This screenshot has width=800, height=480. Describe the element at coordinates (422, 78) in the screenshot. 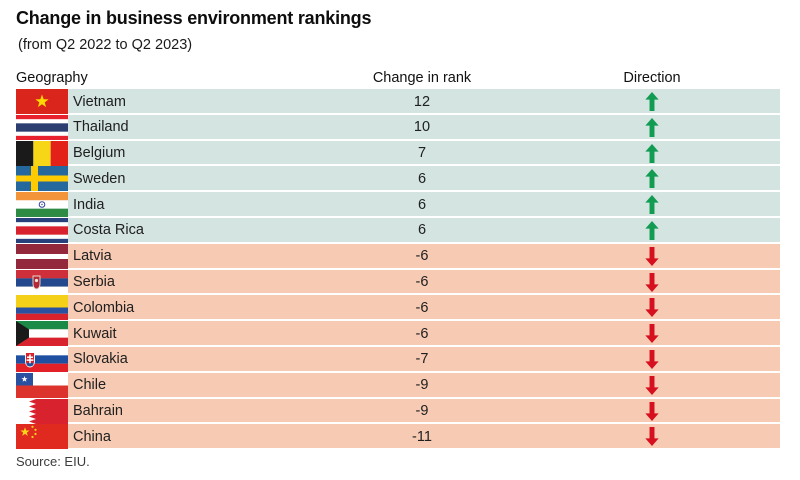

I see `column-header-change-in-rank: Change in rank` at that location.